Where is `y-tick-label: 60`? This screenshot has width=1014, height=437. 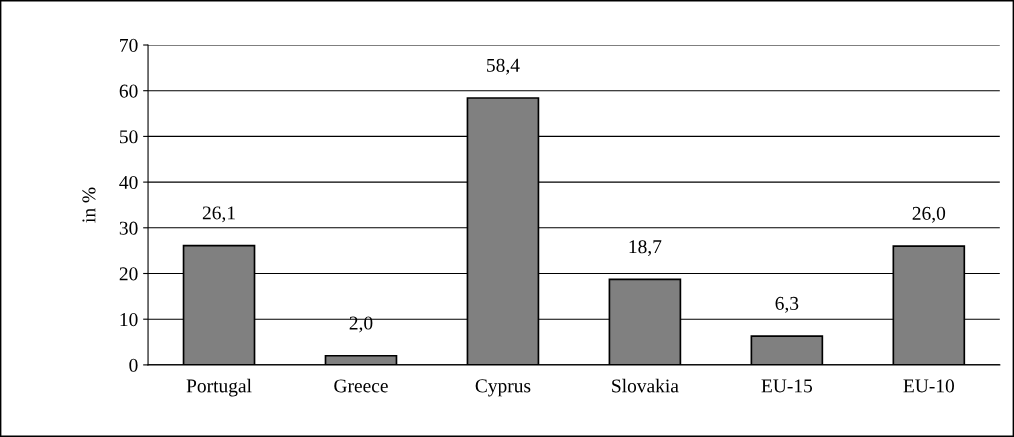
y-tick-label: 60 is located at coordinates (128, 91).